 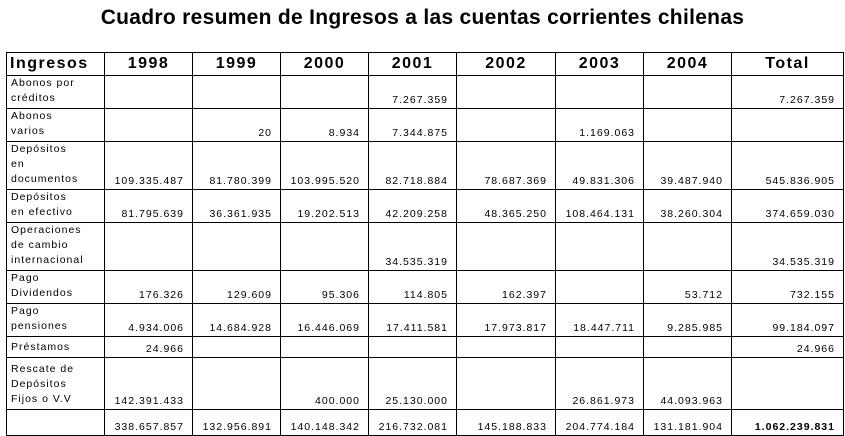 I want to click on row-label: Abonos por créditos, so click(x=55, y=92).